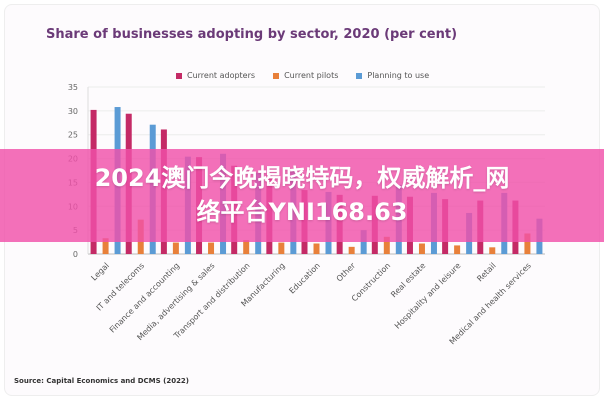 This screenshot has height=400, width=604. Describe the element at coordinates (304, 278) in the screenshot. I see `x-tick-label: Education` at that location.